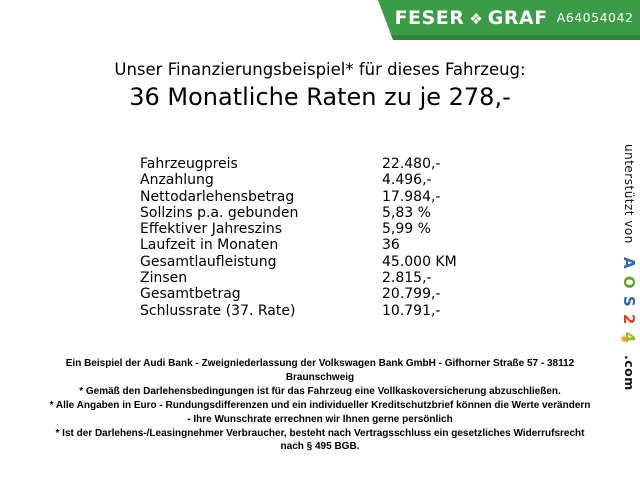 This screenshot has height=480, width=640. I want to click on table-row: Fahrzeugpreis 22.480,-, so click(298, 164).